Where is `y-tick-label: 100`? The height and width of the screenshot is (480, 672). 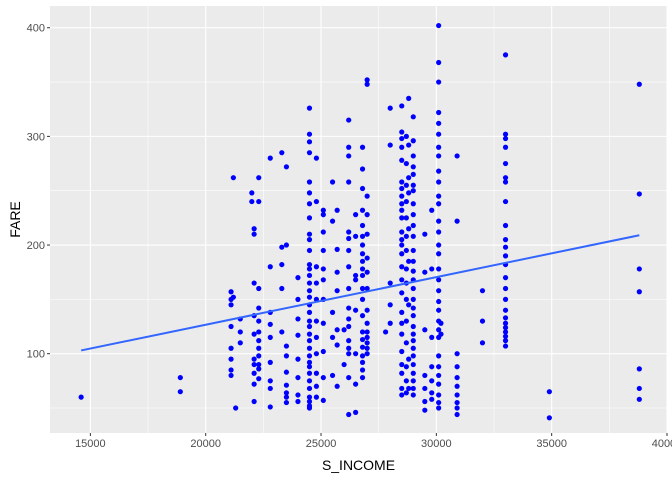 y-tick-label: 100 is located at coordinates (36, 355).